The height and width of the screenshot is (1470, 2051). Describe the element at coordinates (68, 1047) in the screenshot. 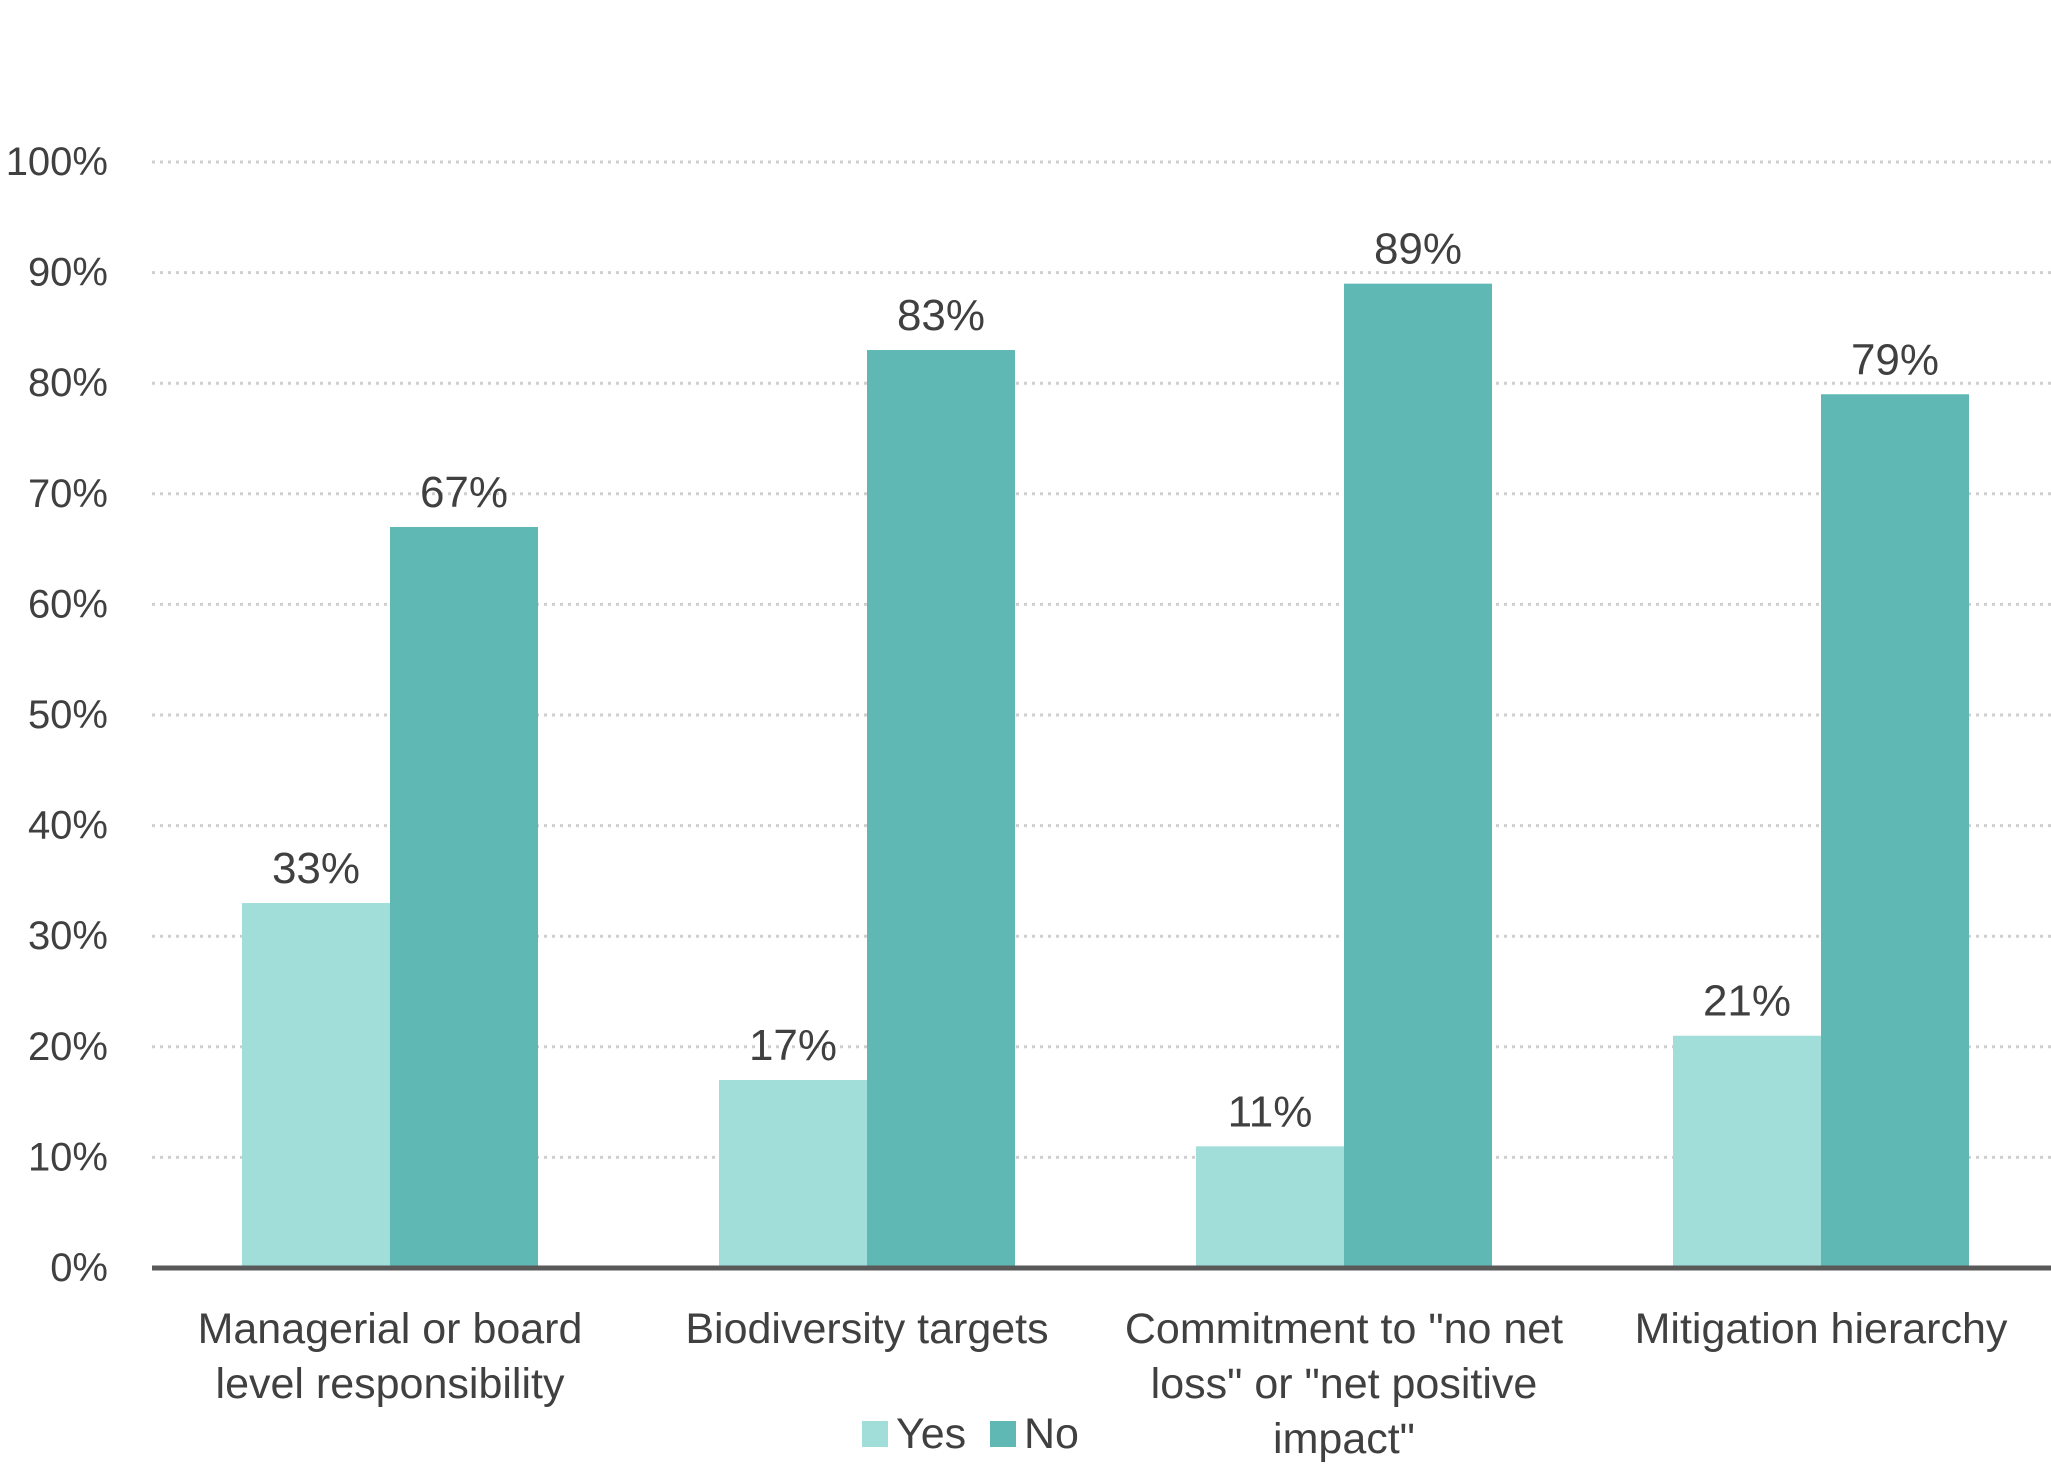

I see `y-tick-label: 20%` at that location.